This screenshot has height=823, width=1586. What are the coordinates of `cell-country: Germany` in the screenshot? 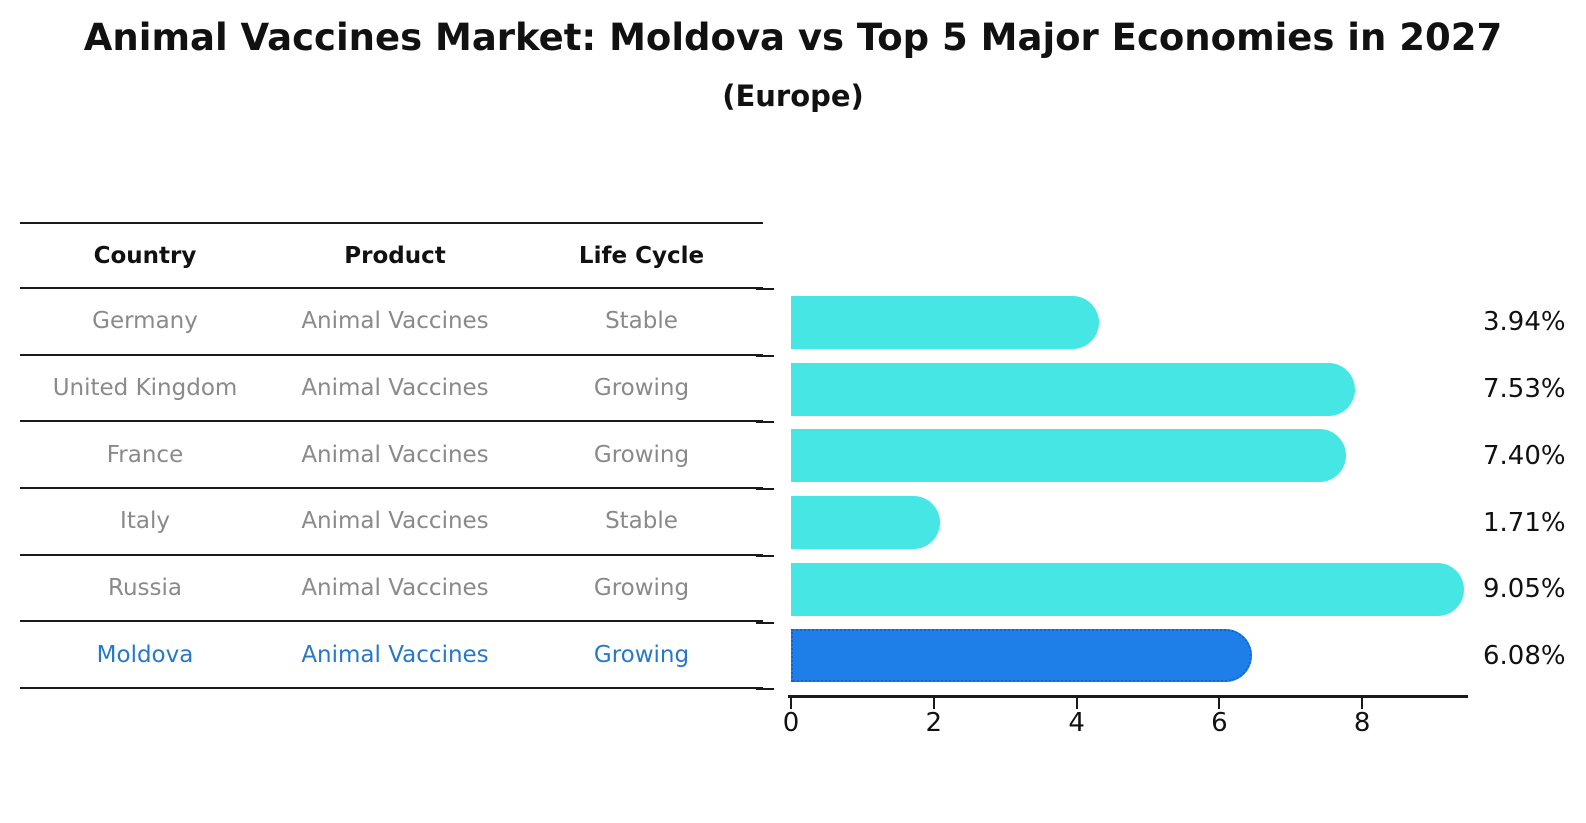 It's located at (145, 321).